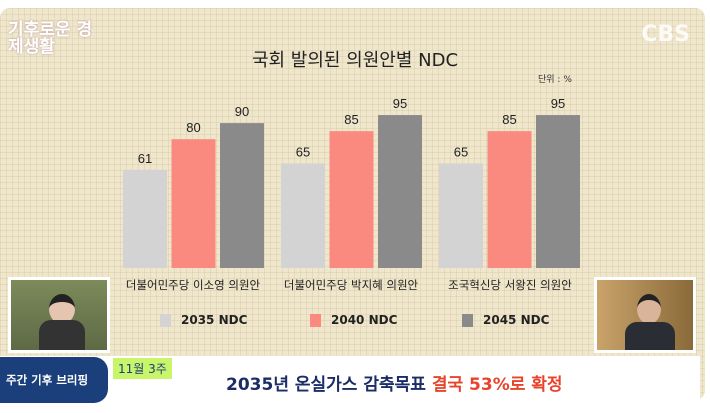 The width and height of the screenshot is (710, 413). I want to click on category-label: 더불어민주당 박지혜 의원안, so click(351, 285).